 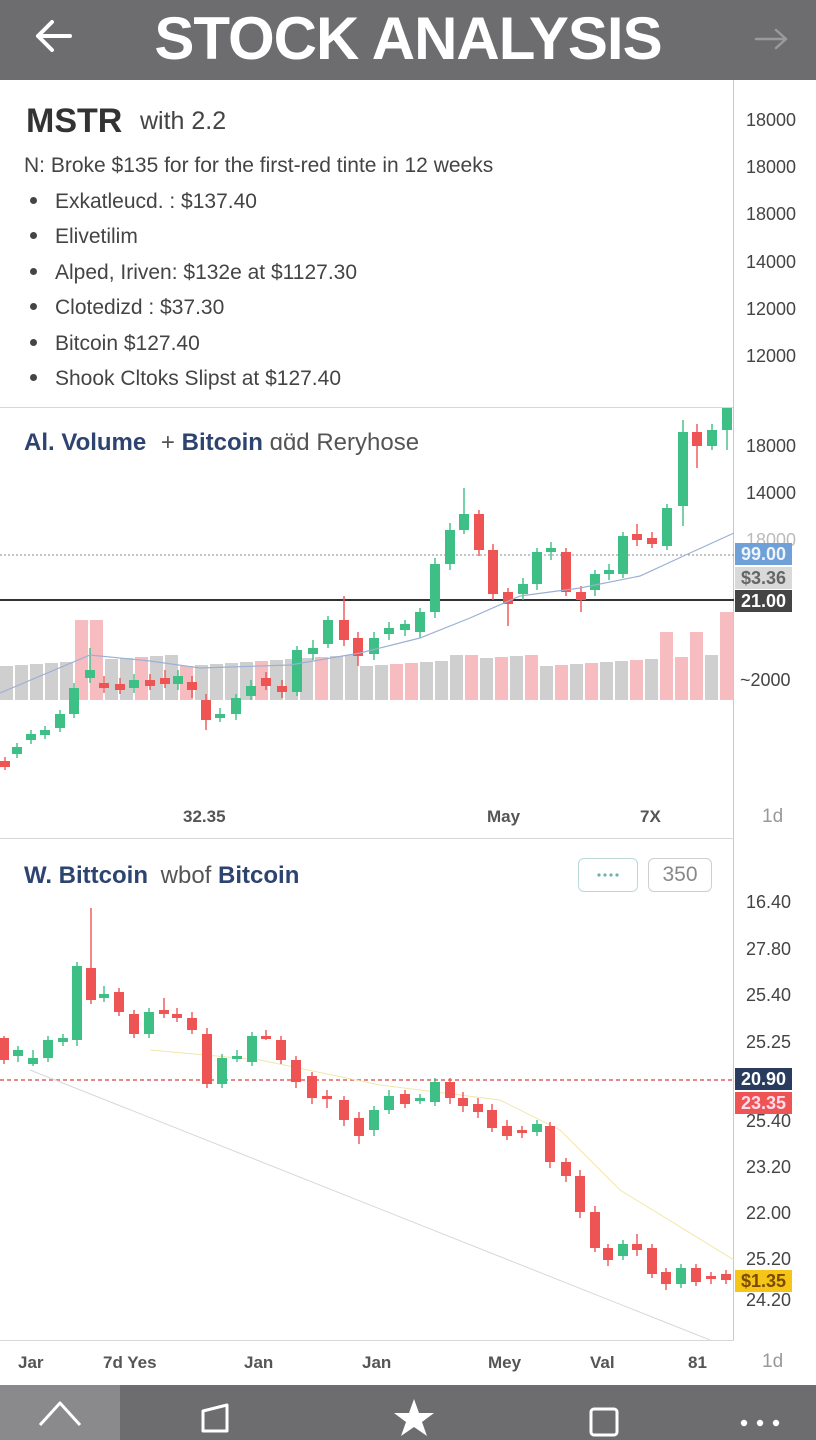 What do you see at coordinates (602, 1362) in the screenshot?
I see `x-axis-label: Val` at bounding box center [602, 1362].